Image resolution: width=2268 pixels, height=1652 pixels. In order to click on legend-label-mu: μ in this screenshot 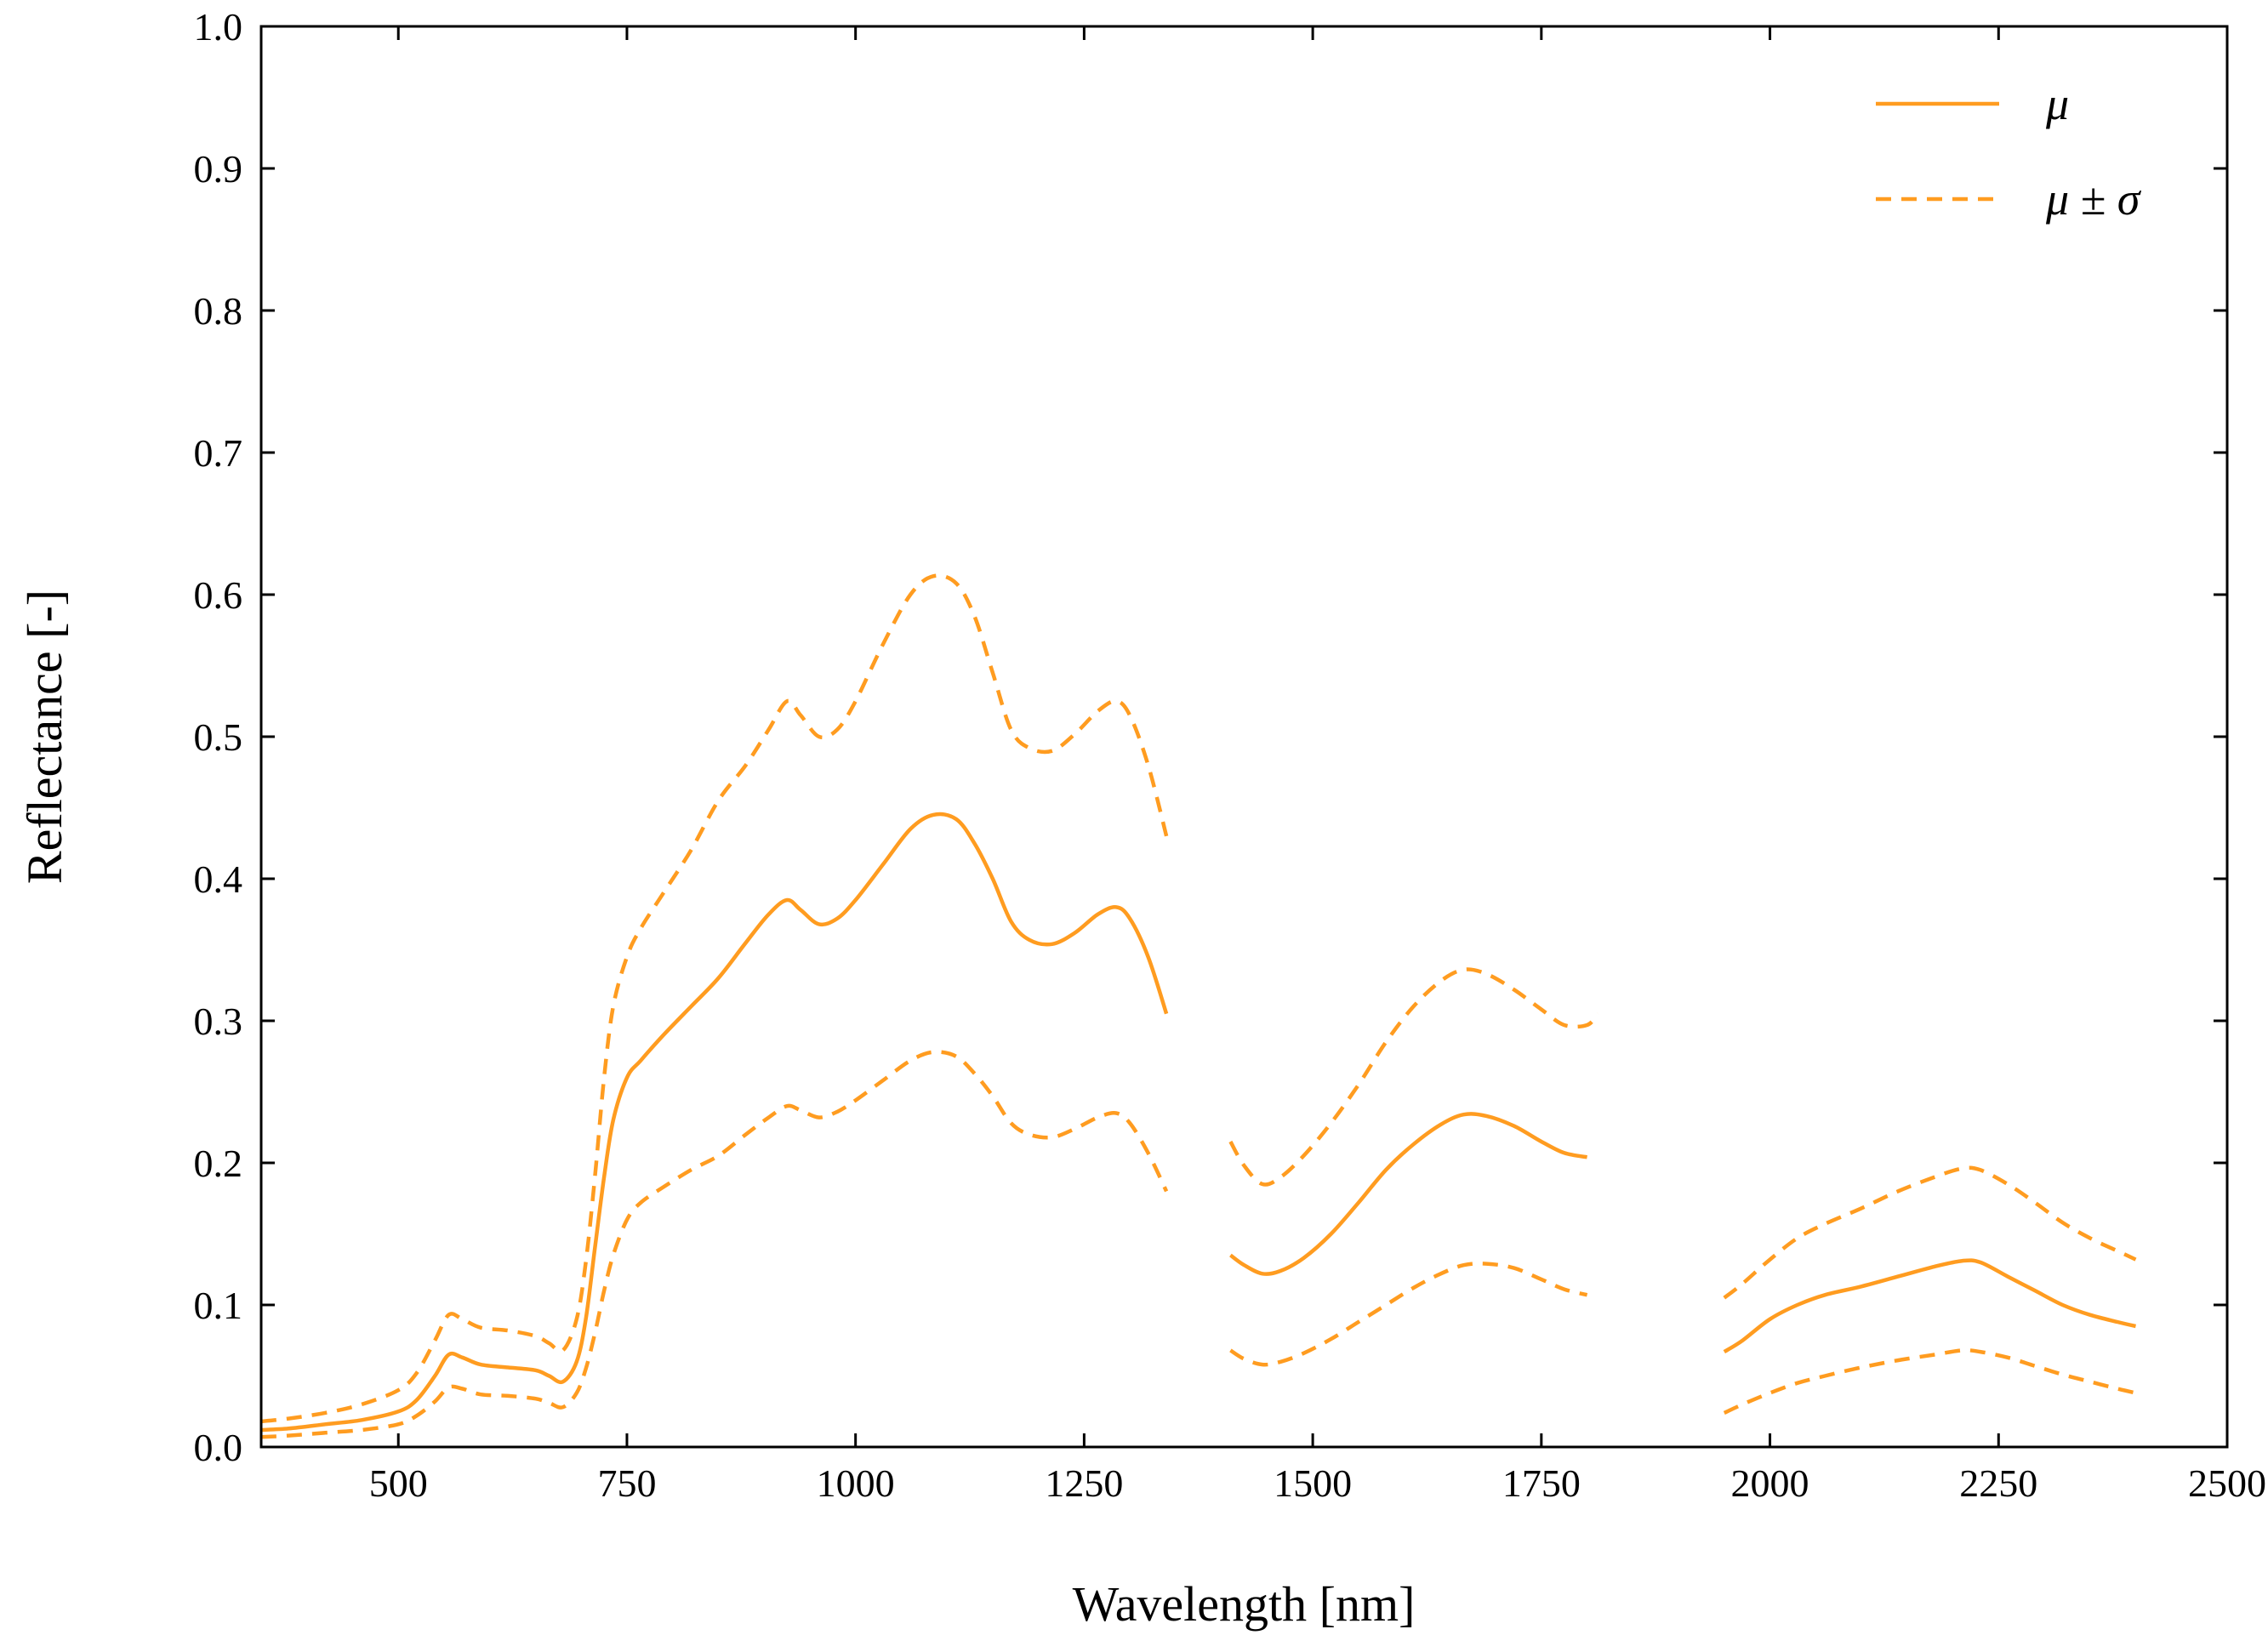, I will do `click(2057, 103)`.